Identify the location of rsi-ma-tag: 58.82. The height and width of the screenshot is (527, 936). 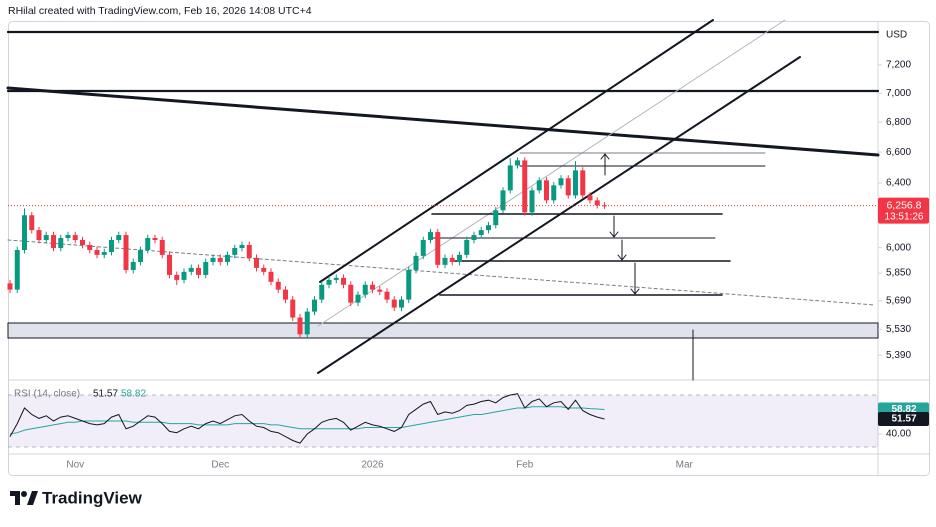
(903, 409).